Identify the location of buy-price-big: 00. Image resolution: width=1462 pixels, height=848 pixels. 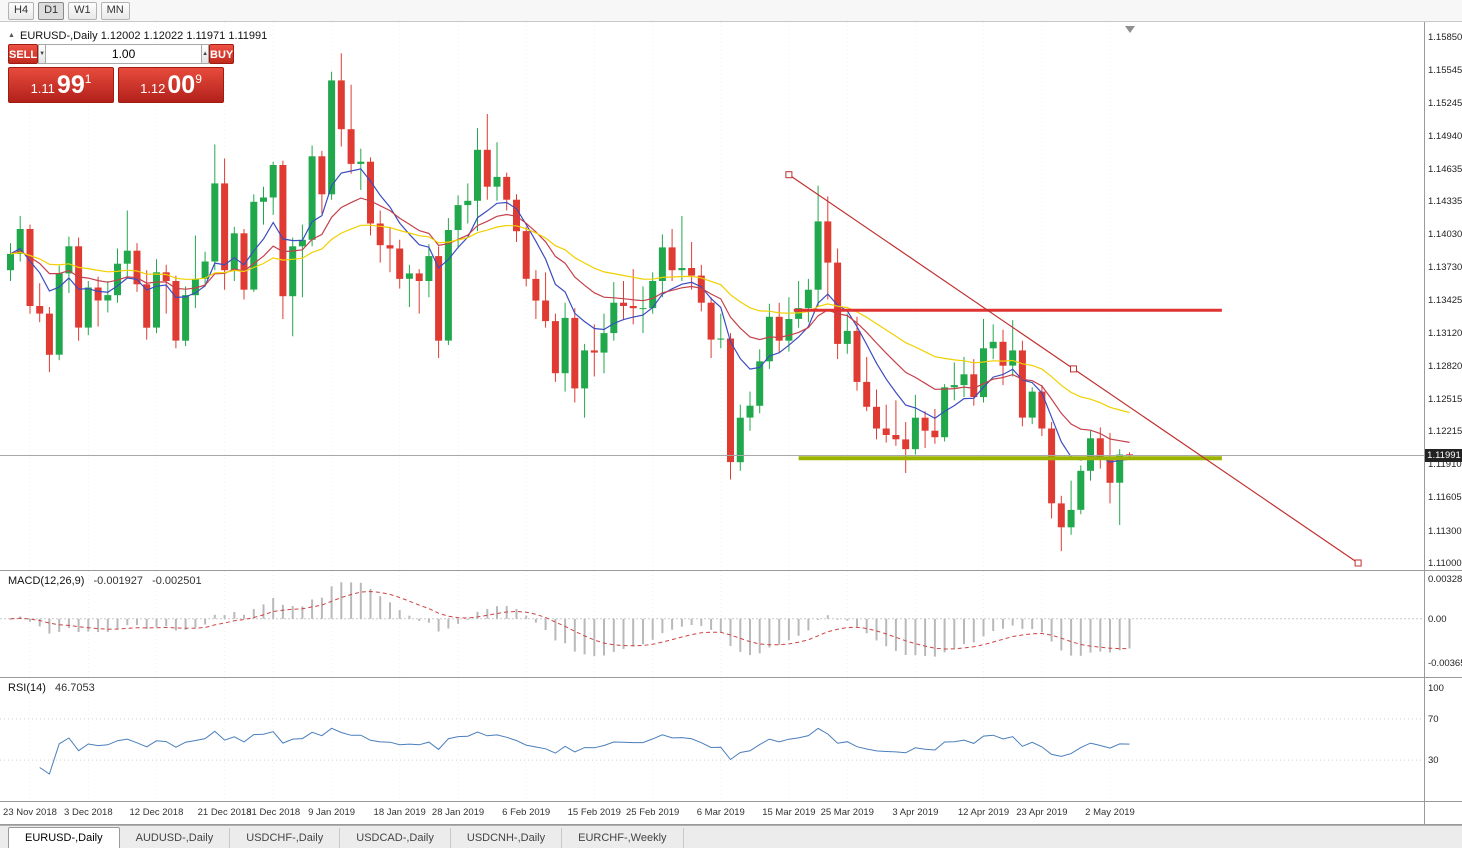
(181, 85).